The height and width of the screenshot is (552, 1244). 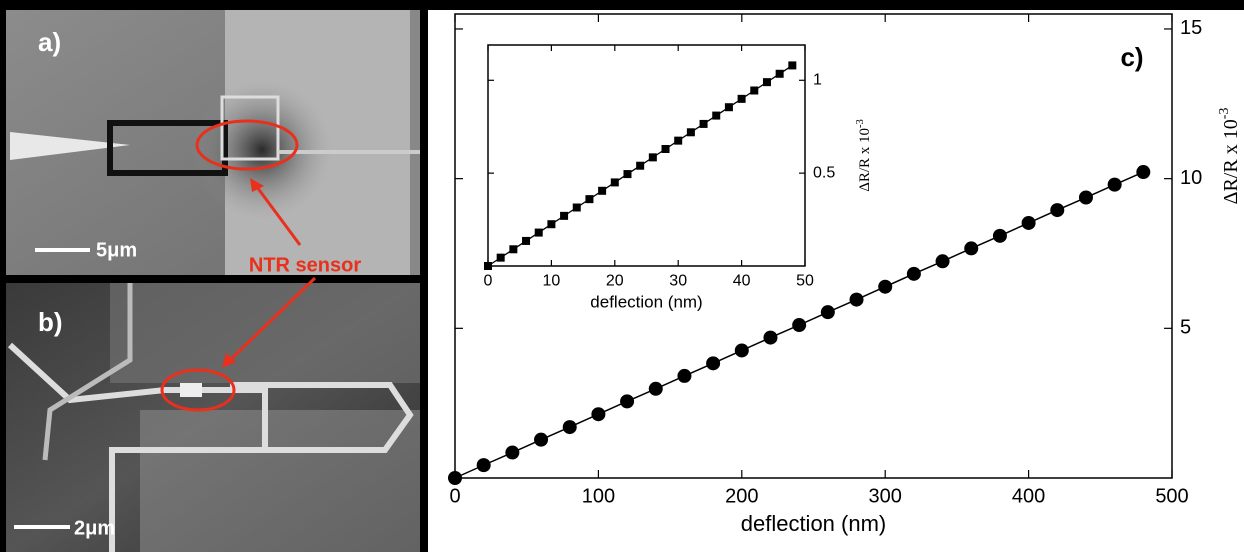 I want to click on shadow, so click(x=262, y=150).